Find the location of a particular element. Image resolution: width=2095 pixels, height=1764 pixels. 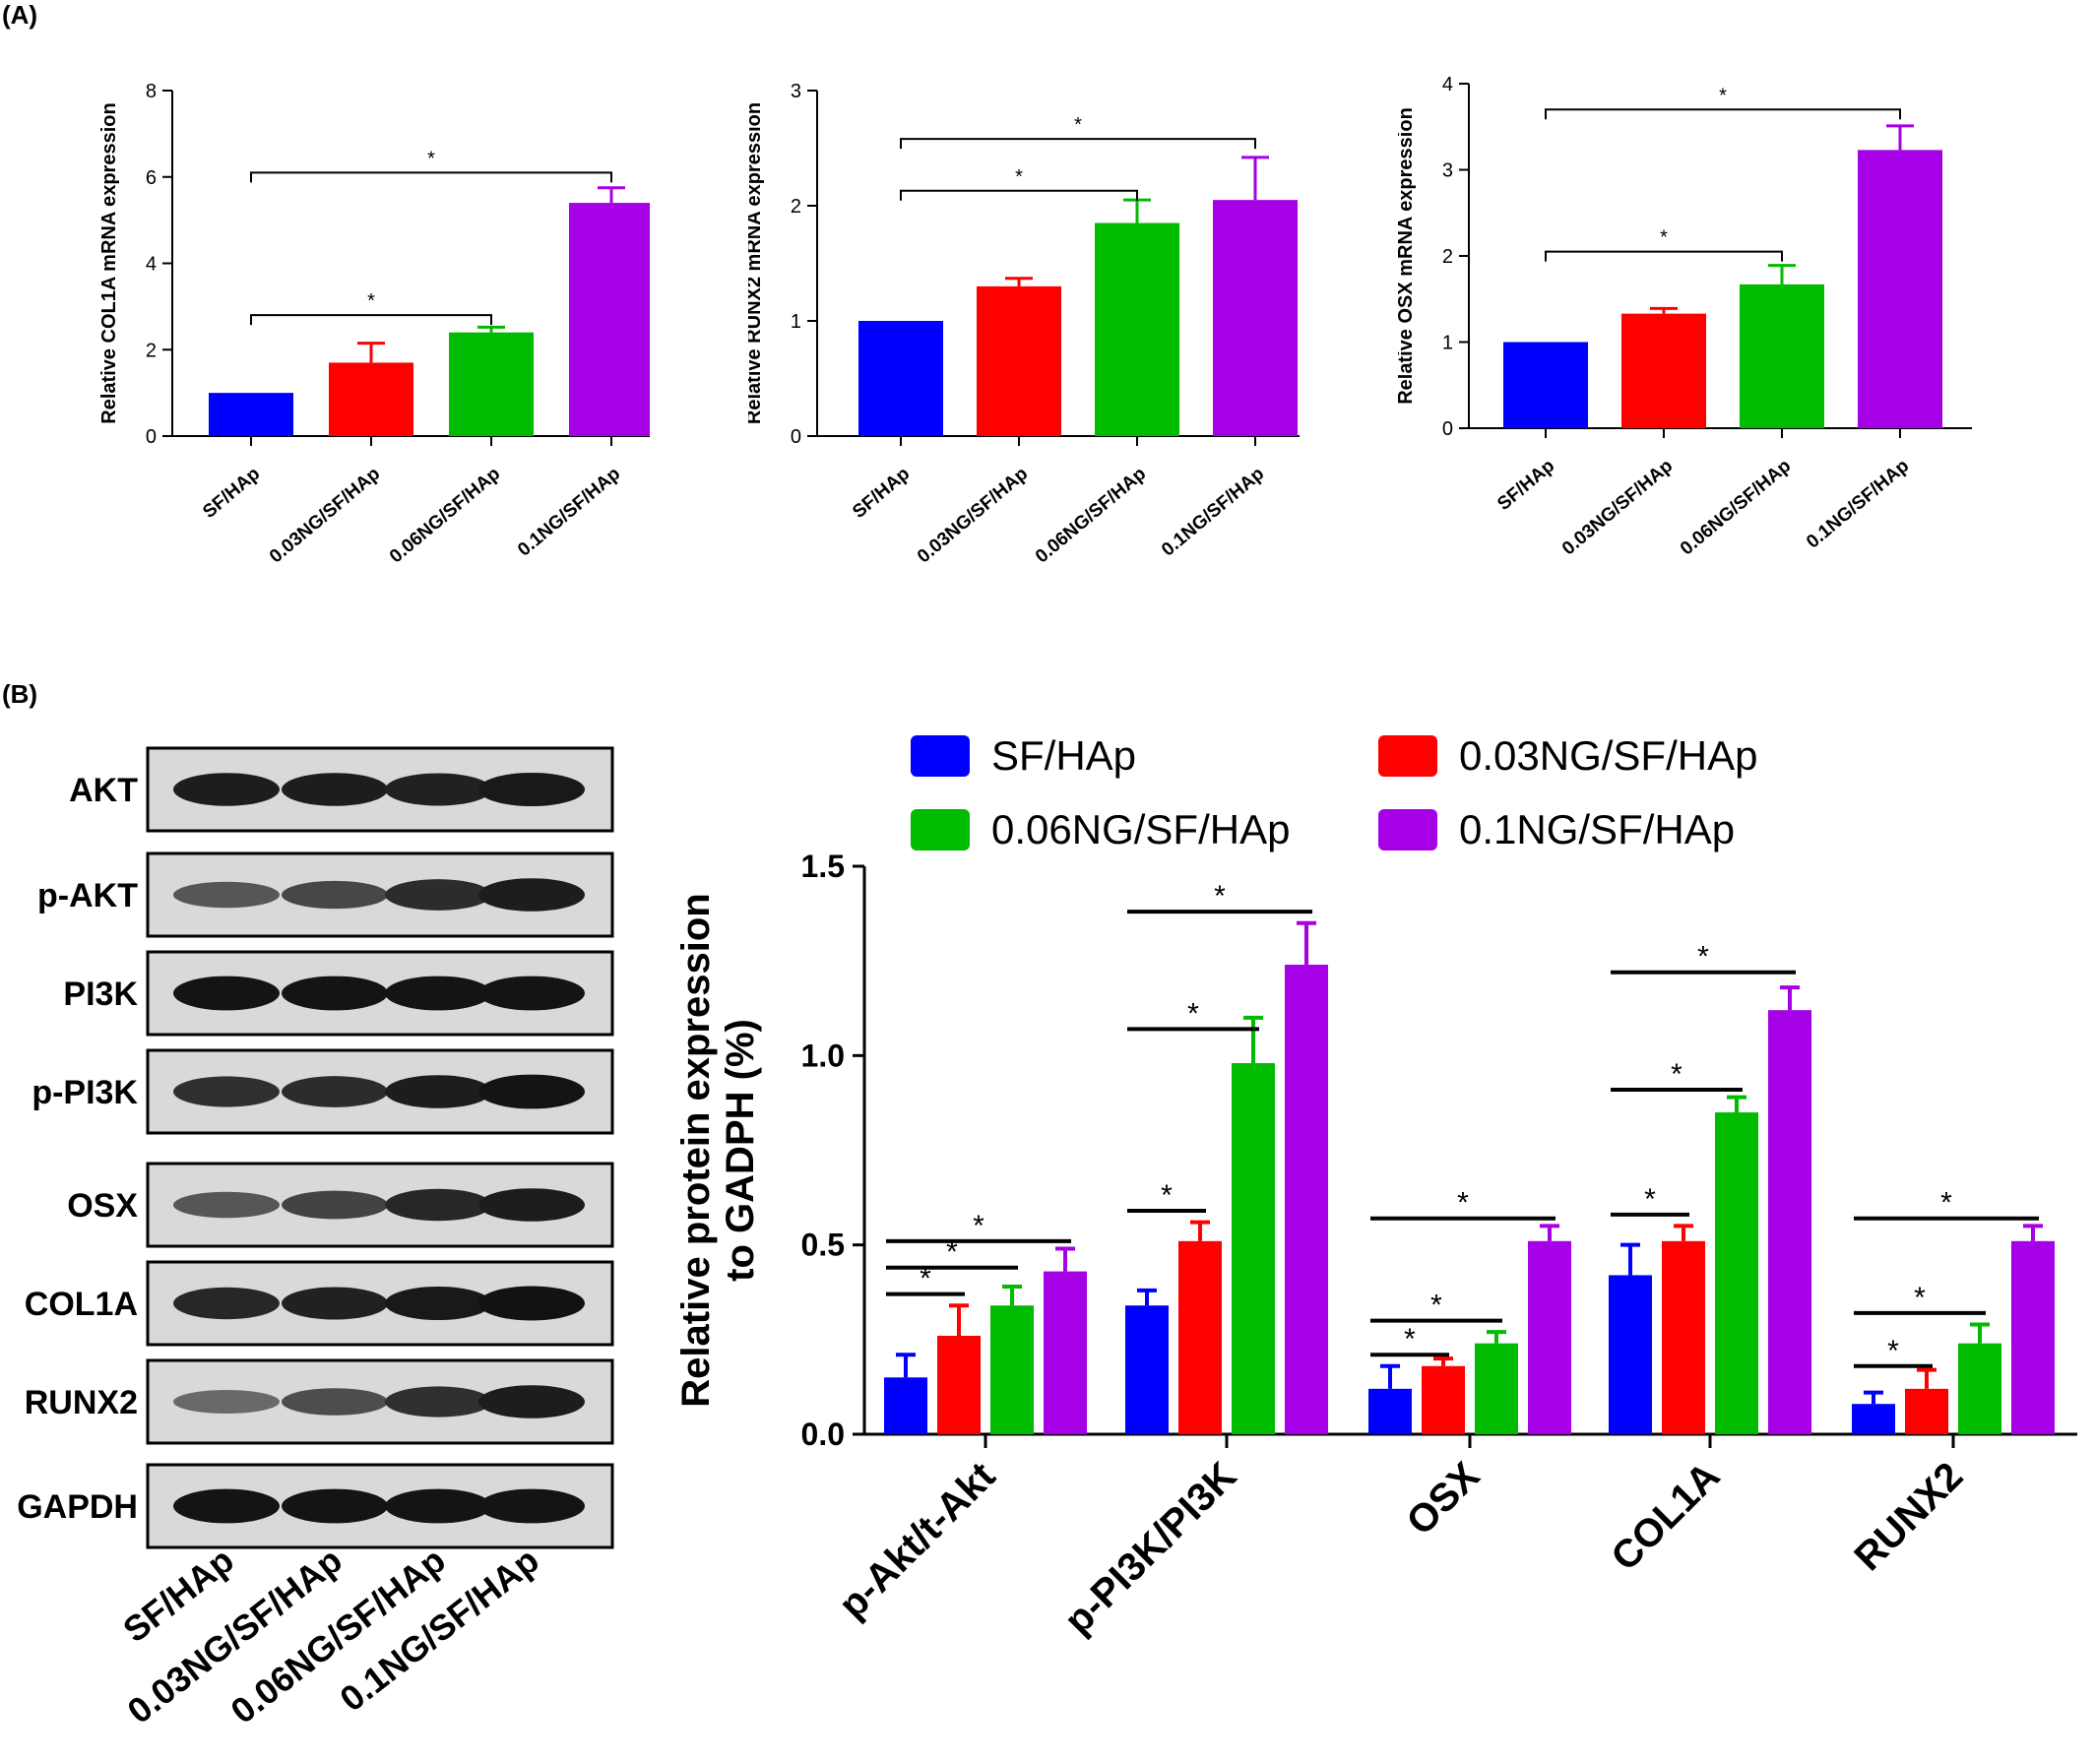

y-axis-label-line2: to GADPH (%) is located at coordinates (740, 1150).